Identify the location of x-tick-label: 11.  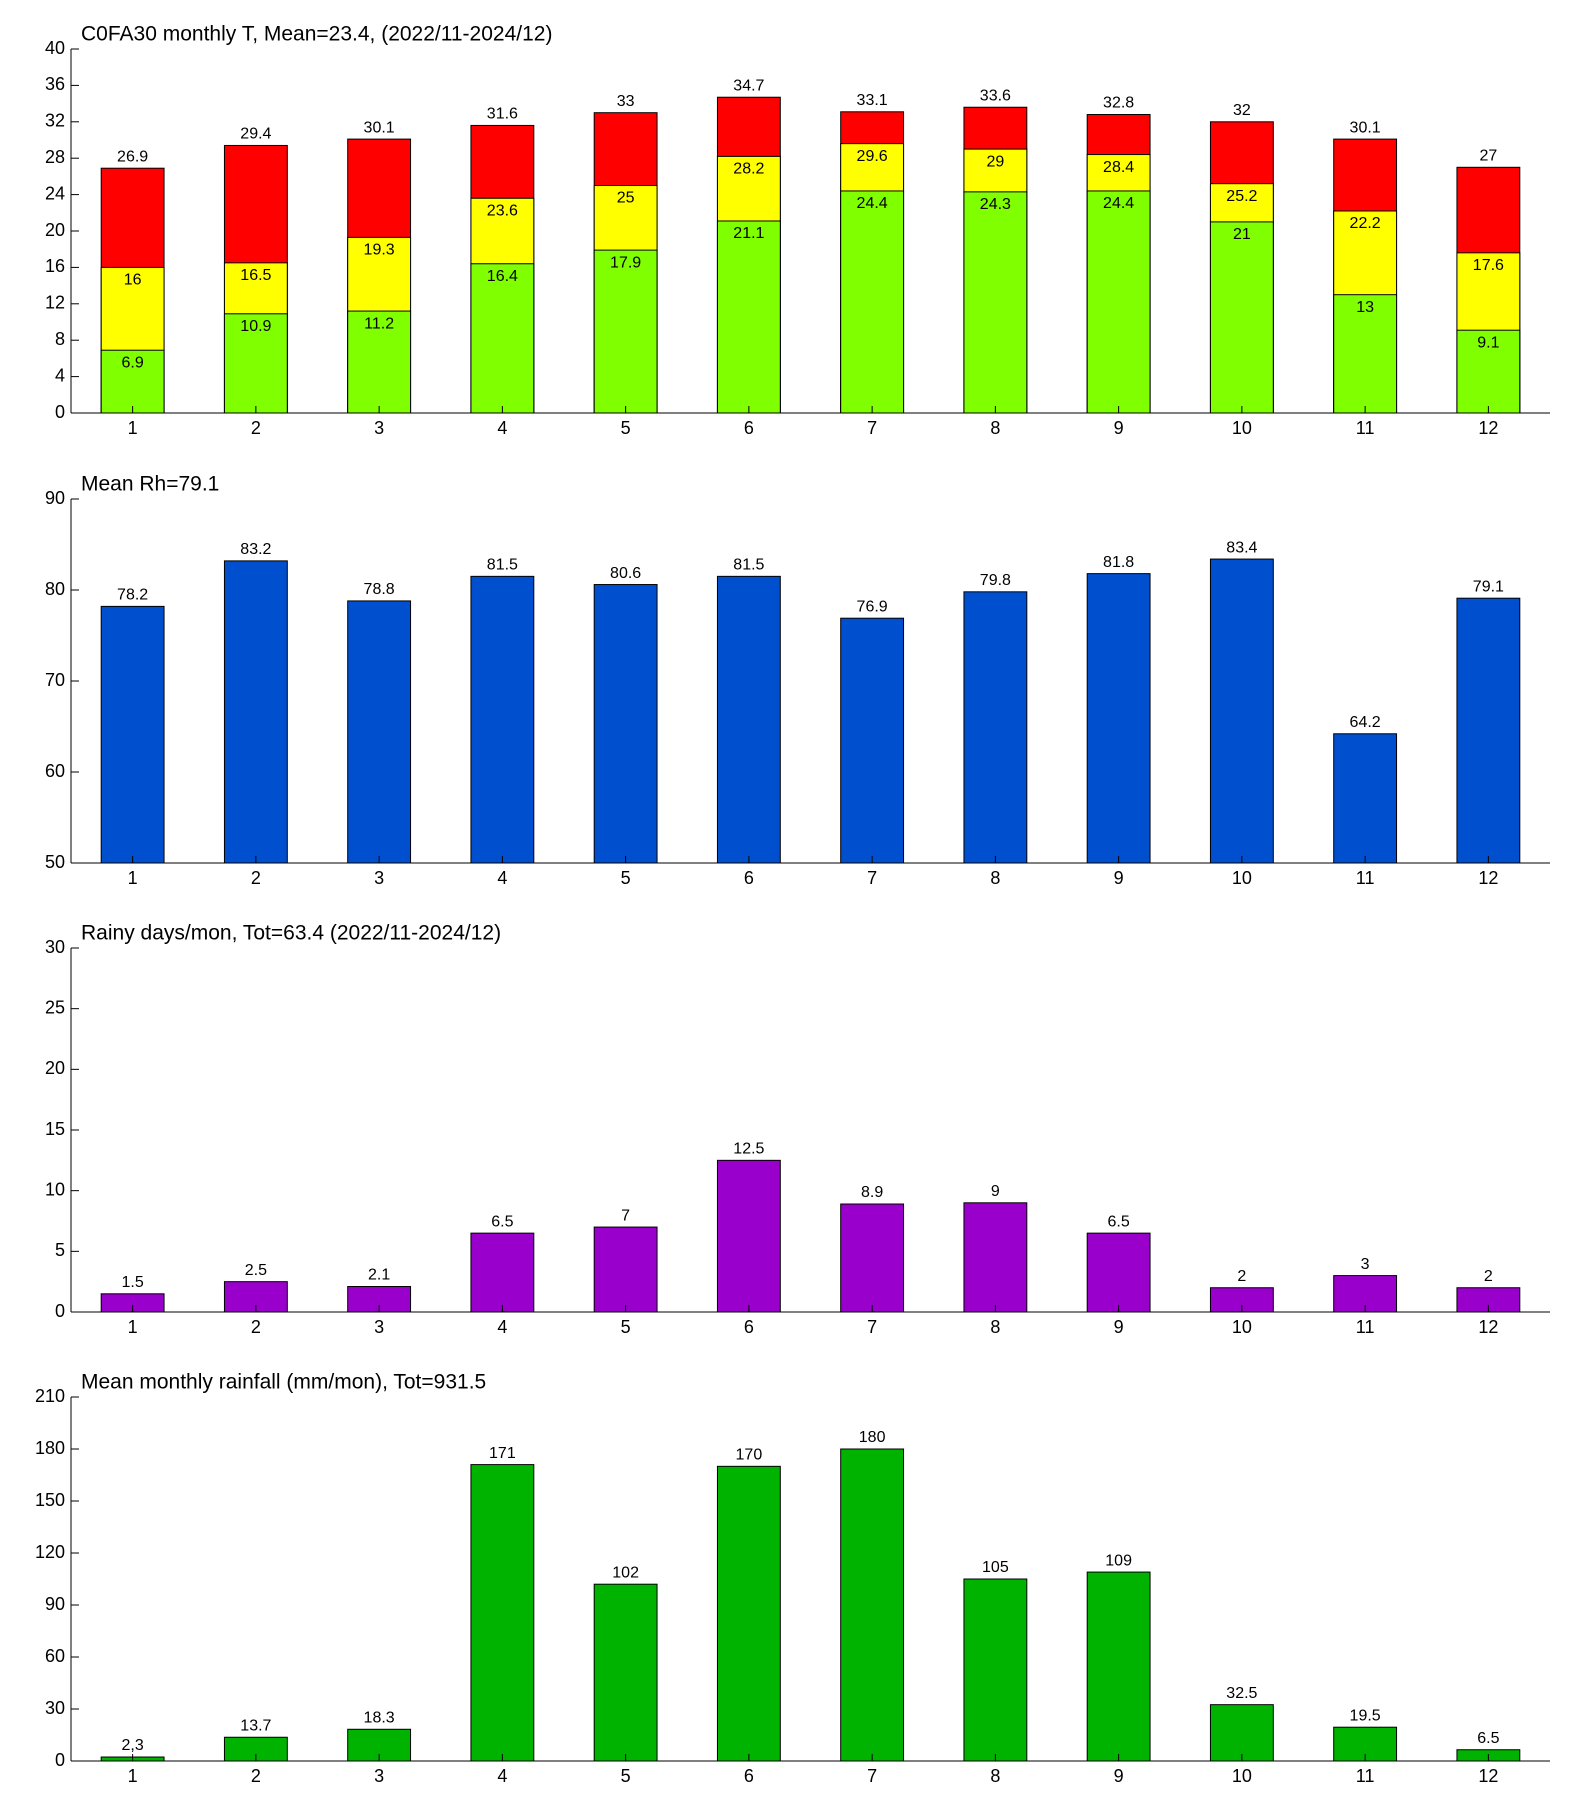
(1365, 1327).